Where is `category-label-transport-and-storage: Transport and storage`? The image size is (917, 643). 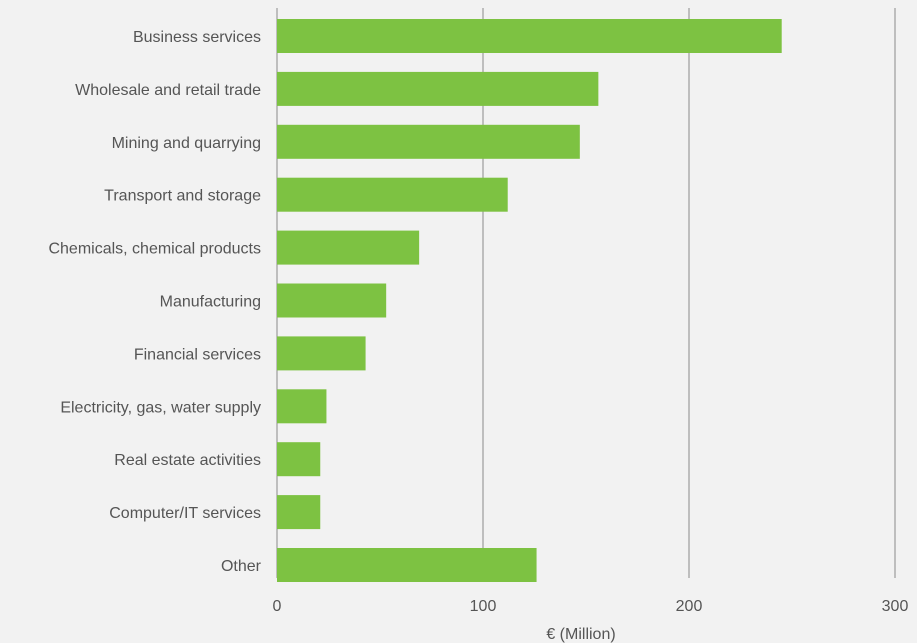 category-label-transport-and-storage: Transport and storage is located at coordinates (182, 196).